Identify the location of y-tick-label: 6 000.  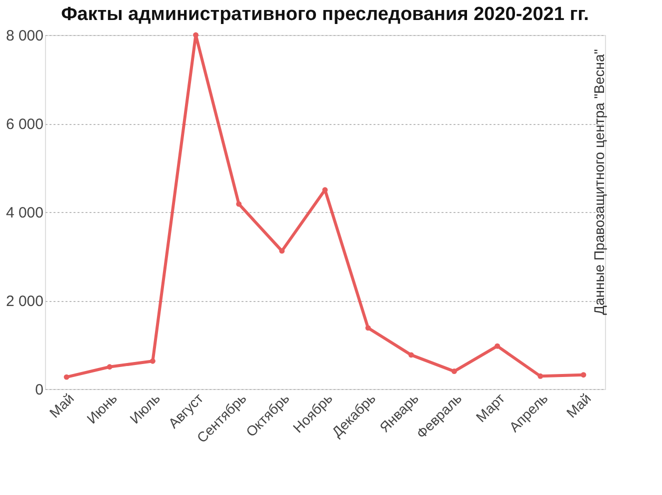
(25, 124).